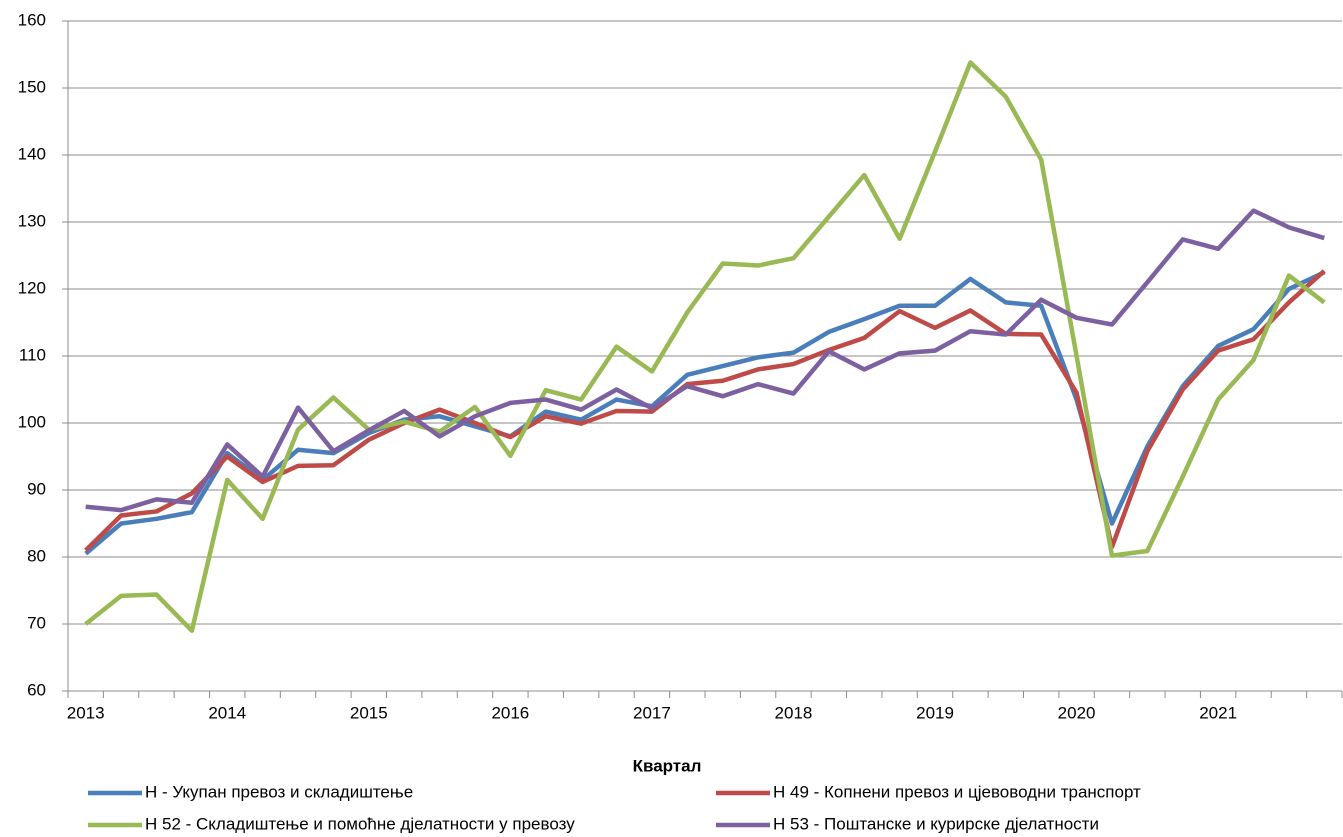 This screenshot has width=1343, height=837. What do you see at coordinates (794, 712) in the screenshot?
I see `x-tick-label: 2018` at bounding box center [794, 712].